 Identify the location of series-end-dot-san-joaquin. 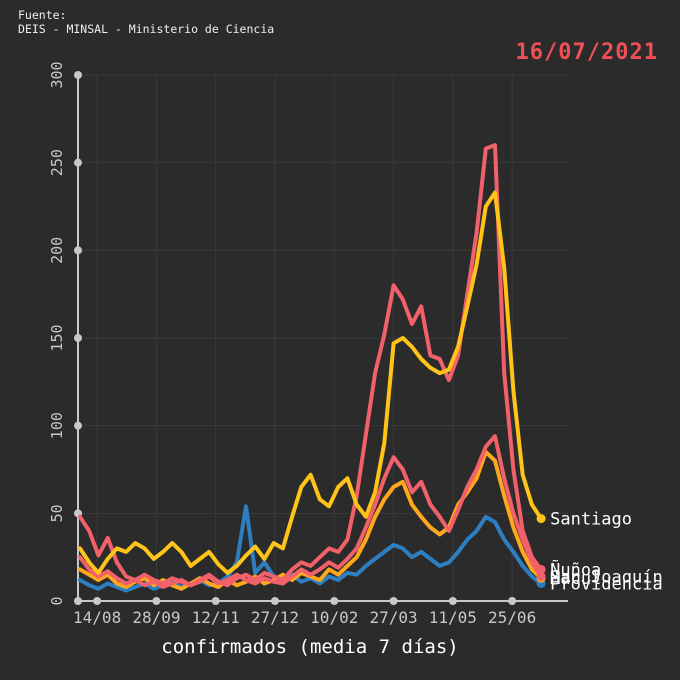
(541, 576).